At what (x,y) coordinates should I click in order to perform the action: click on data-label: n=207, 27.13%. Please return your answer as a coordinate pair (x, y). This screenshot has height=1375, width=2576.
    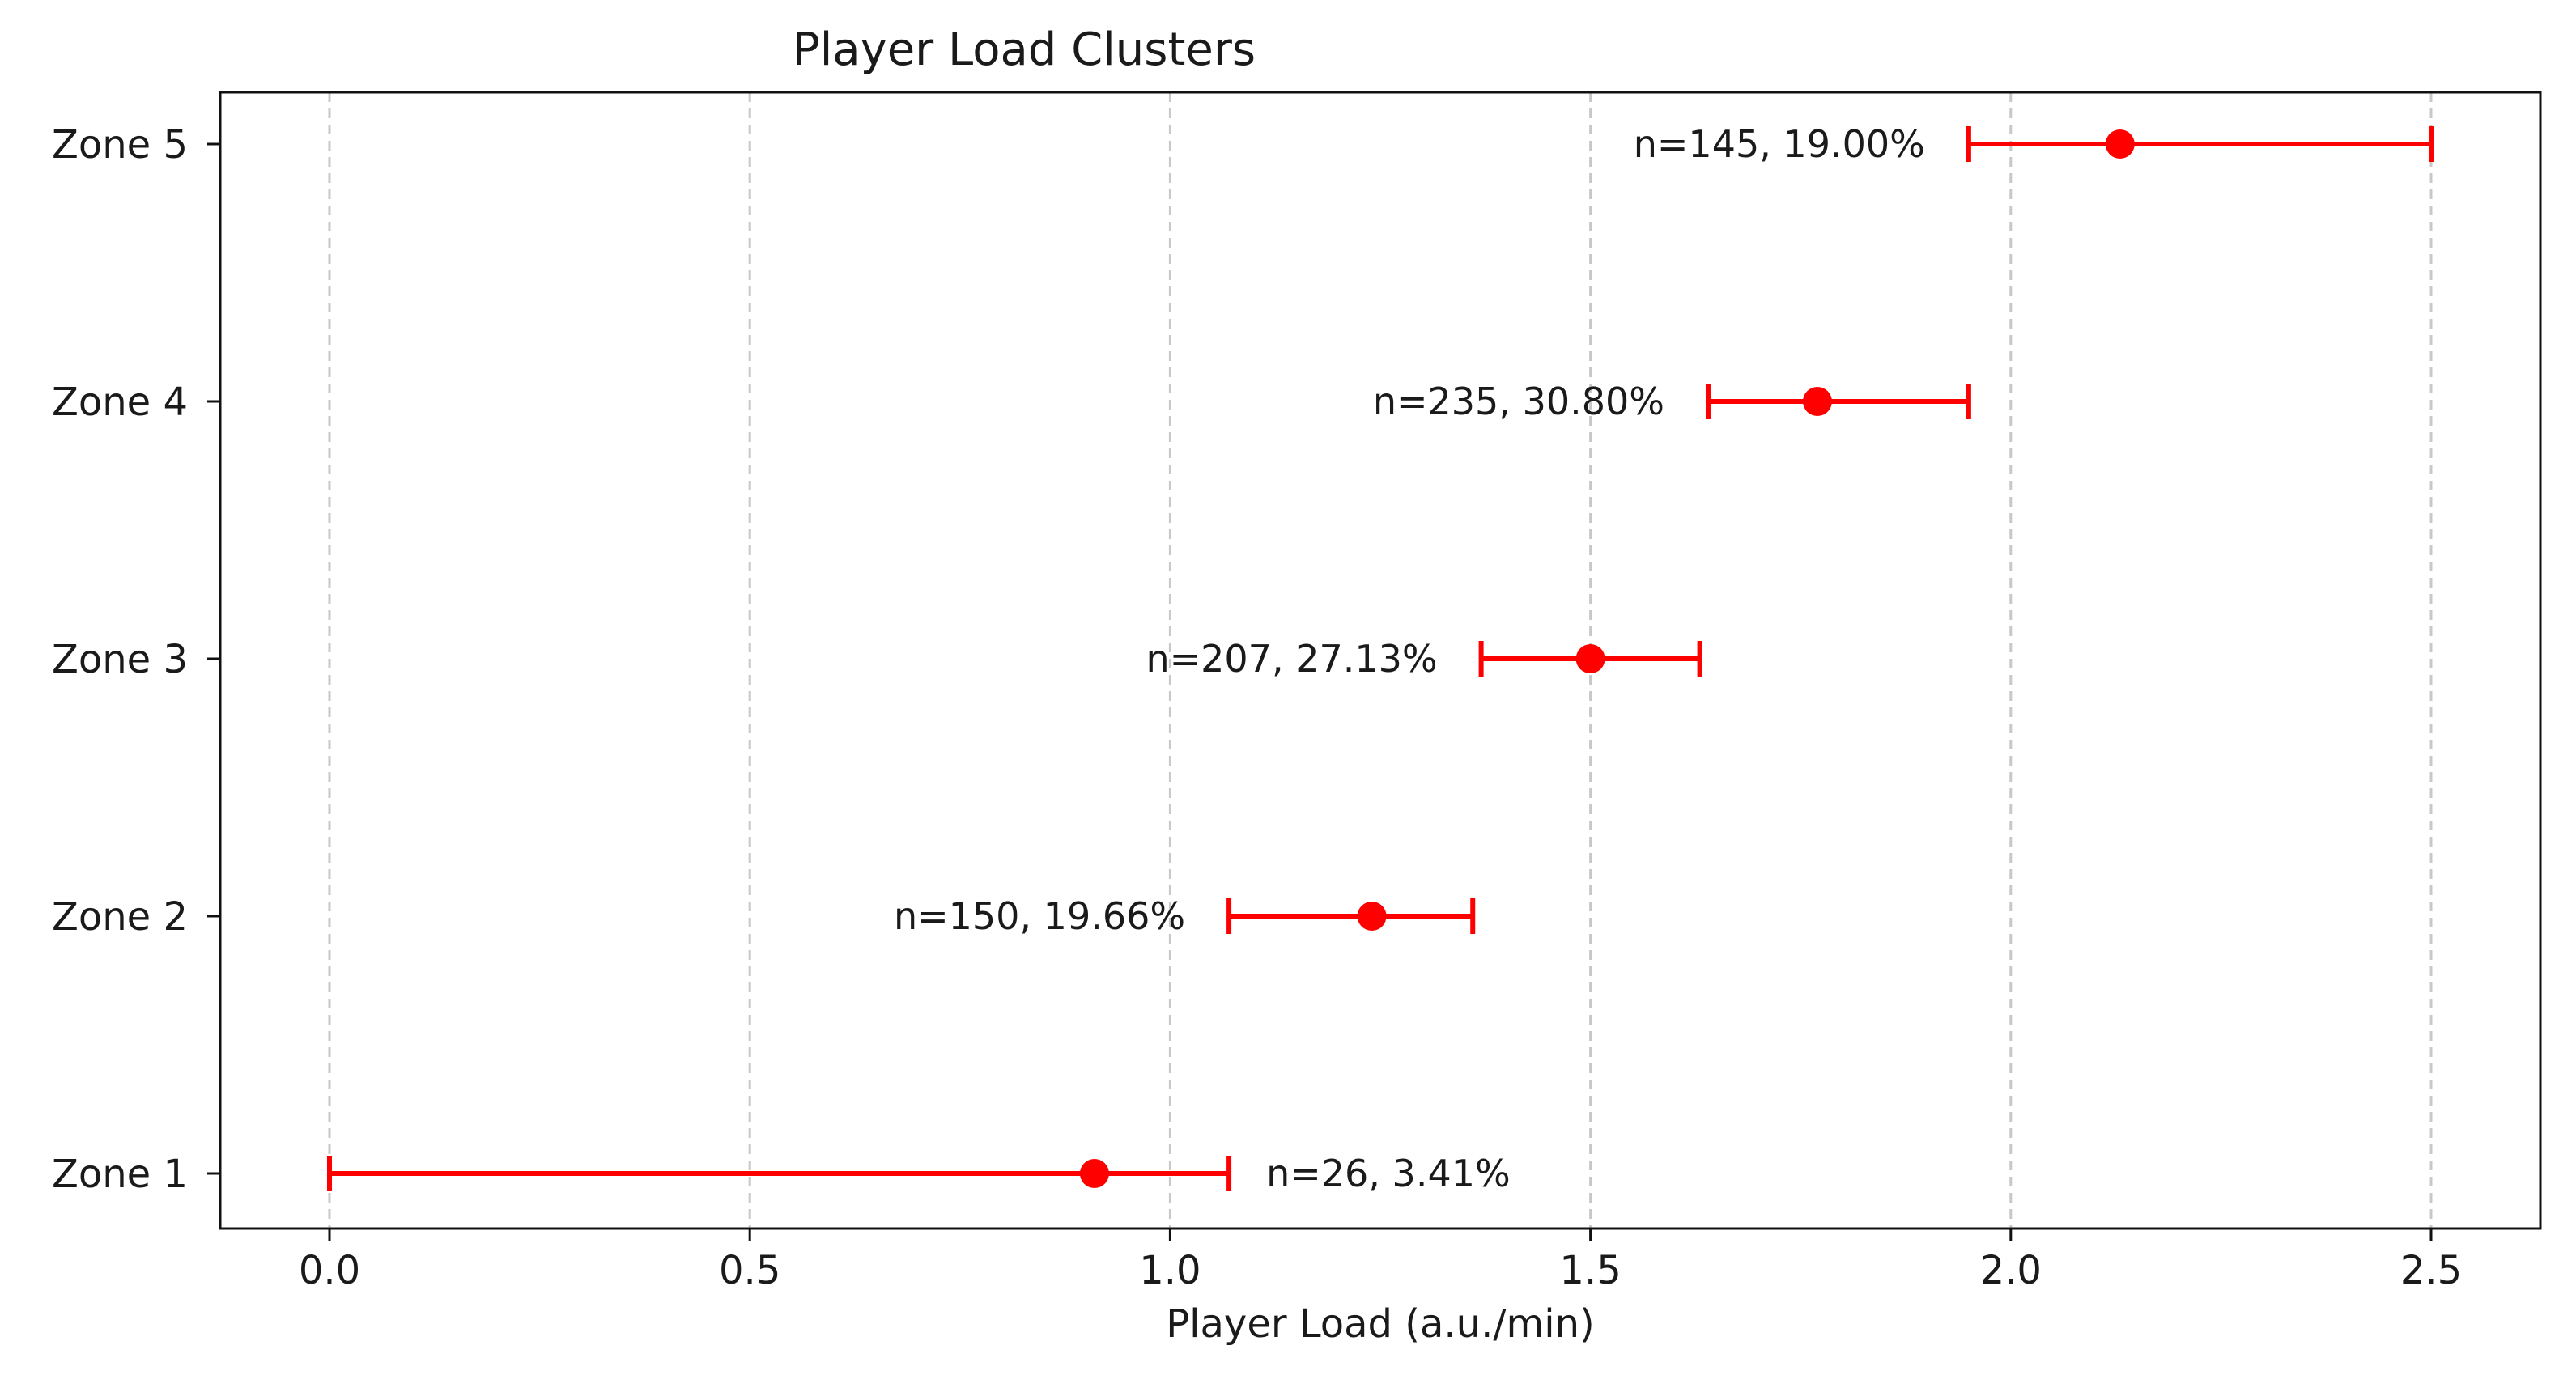
    Looking at the image, I should click on (1292, 659).